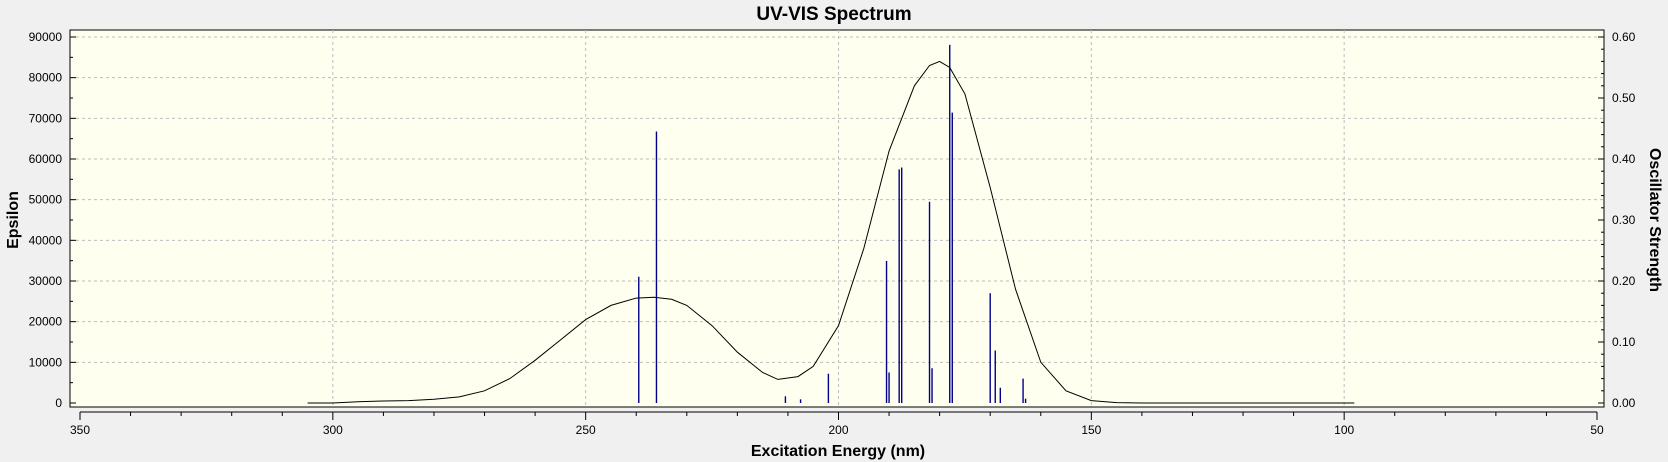 The width and height of the screenshot is (1668, 462). Describe the element at coordinates (833, 14) in the screenshot. I see `chart-title: UV-VIS Spectrum` at that location.